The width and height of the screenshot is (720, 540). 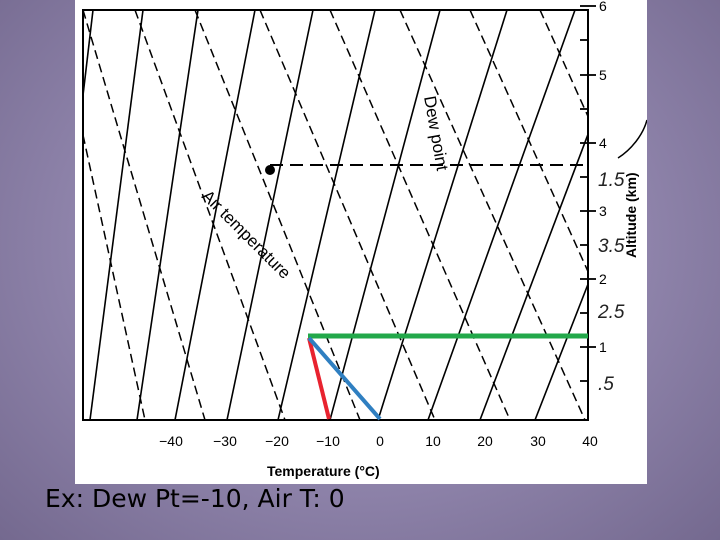 What do you see at coordinates (603, 7) in the screenshot?
I see `y-tick-6: 6` at bounding box center [603, 7].